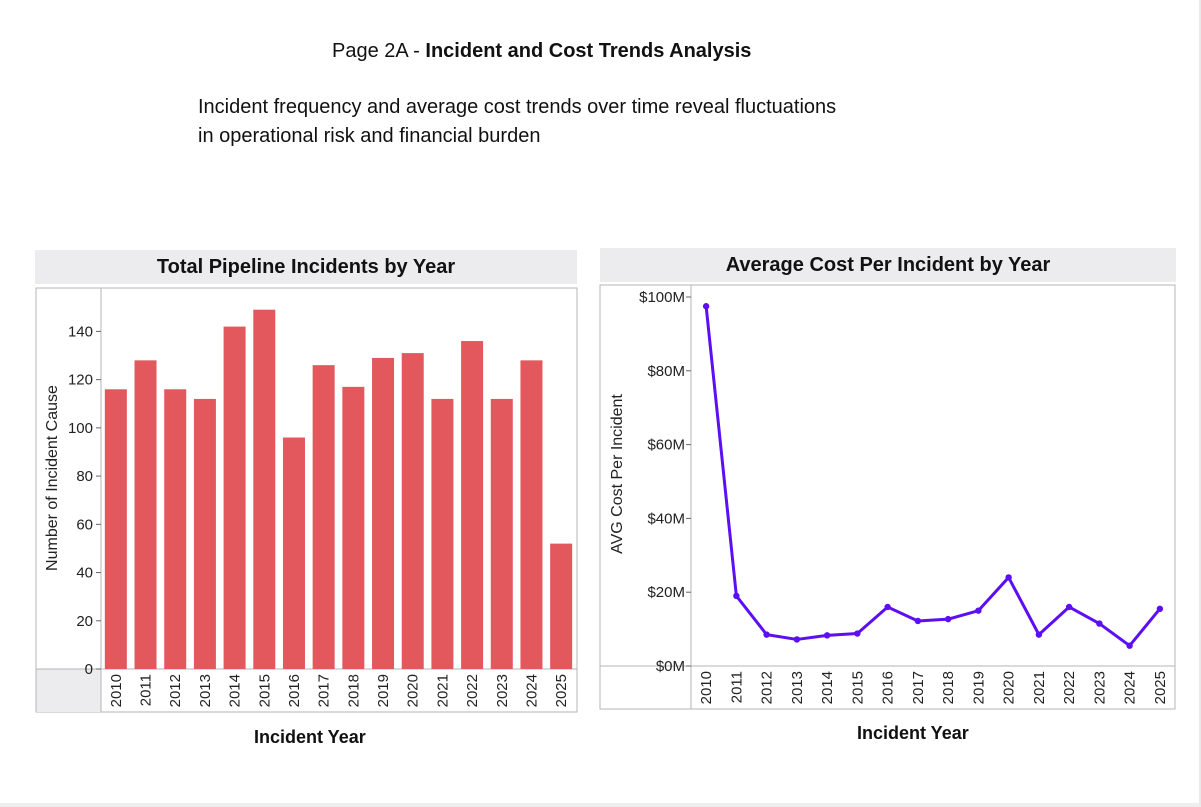  I want to click on line-chart-x-tick-label: 2014, so click(827, 687).